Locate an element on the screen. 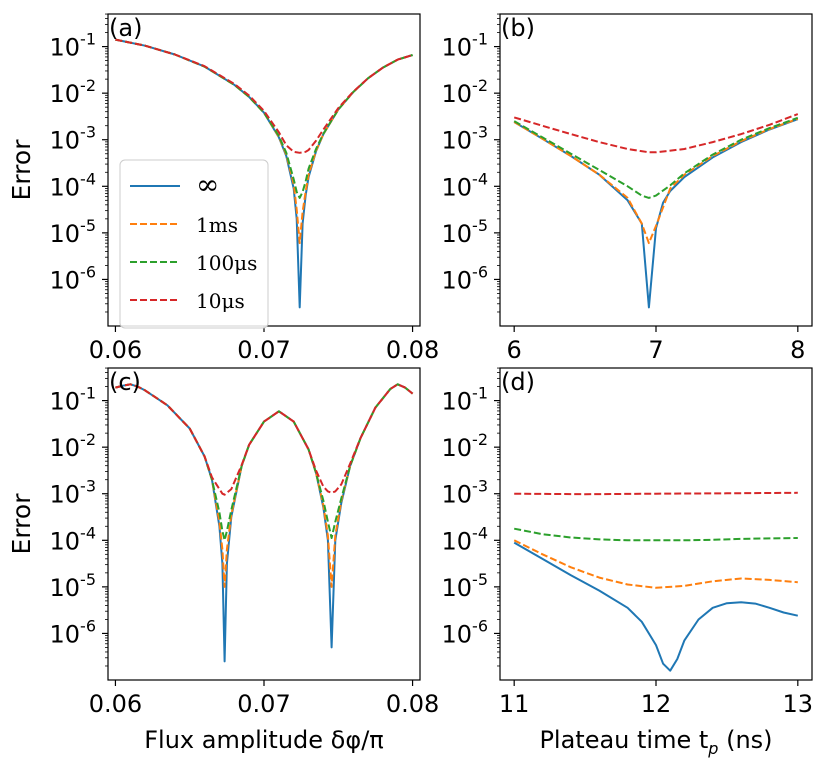 This screenshot has width=830, height=766. panel-label: (a) is located at coordinates (125, 28).